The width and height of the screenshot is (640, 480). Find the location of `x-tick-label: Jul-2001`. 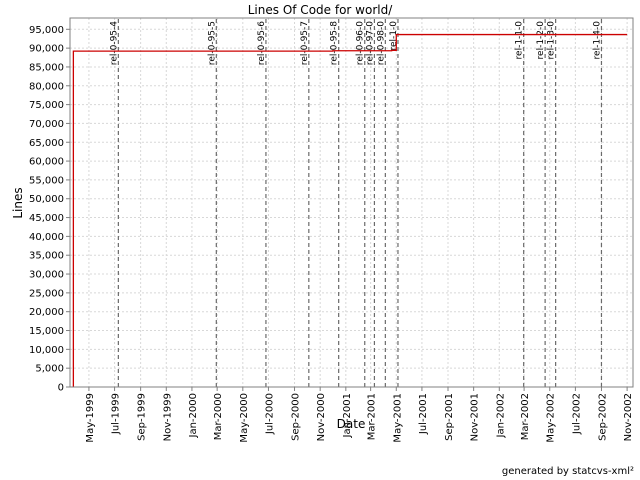

x-tick-label: Jul-2001 is located at coordinates (423, 414).